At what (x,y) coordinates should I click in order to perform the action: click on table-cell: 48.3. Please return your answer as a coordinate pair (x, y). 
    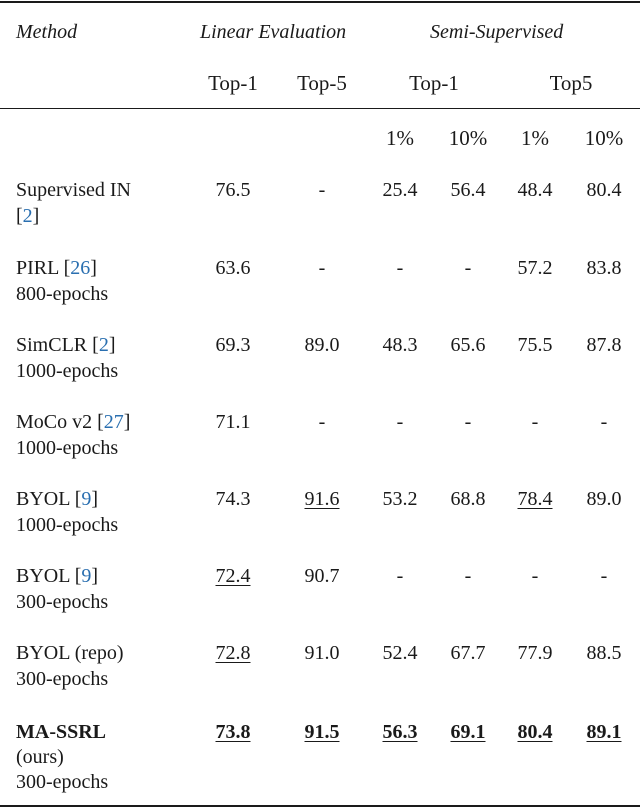
    Looking at the image, I should click on (400, 345).